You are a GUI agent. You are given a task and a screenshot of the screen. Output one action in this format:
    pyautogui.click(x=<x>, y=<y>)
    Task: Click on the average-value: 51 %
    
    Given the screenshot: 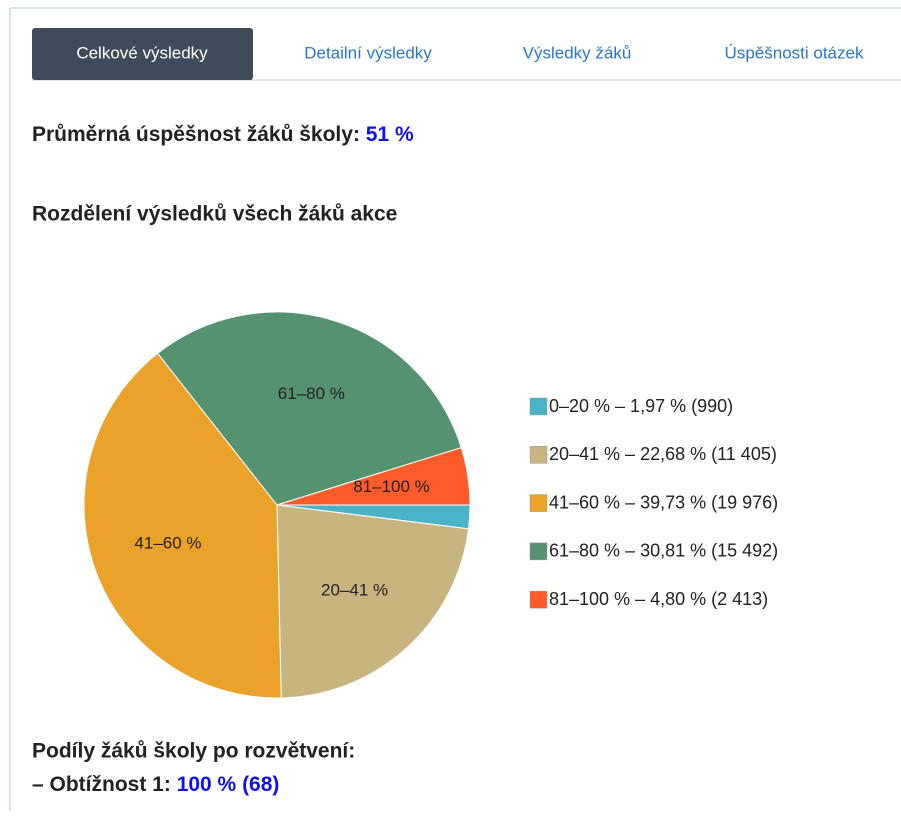 What is the action you would take?
    pyautogui.click(x=390, y=134)
    